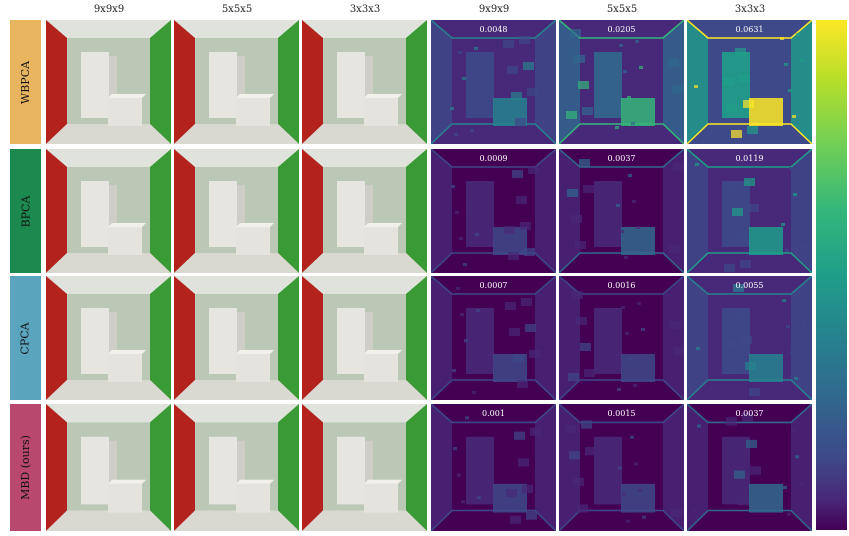  Describe the element at coordinates (621, 413) in the screenshot. I see `error-value: 0.0015` at that location.